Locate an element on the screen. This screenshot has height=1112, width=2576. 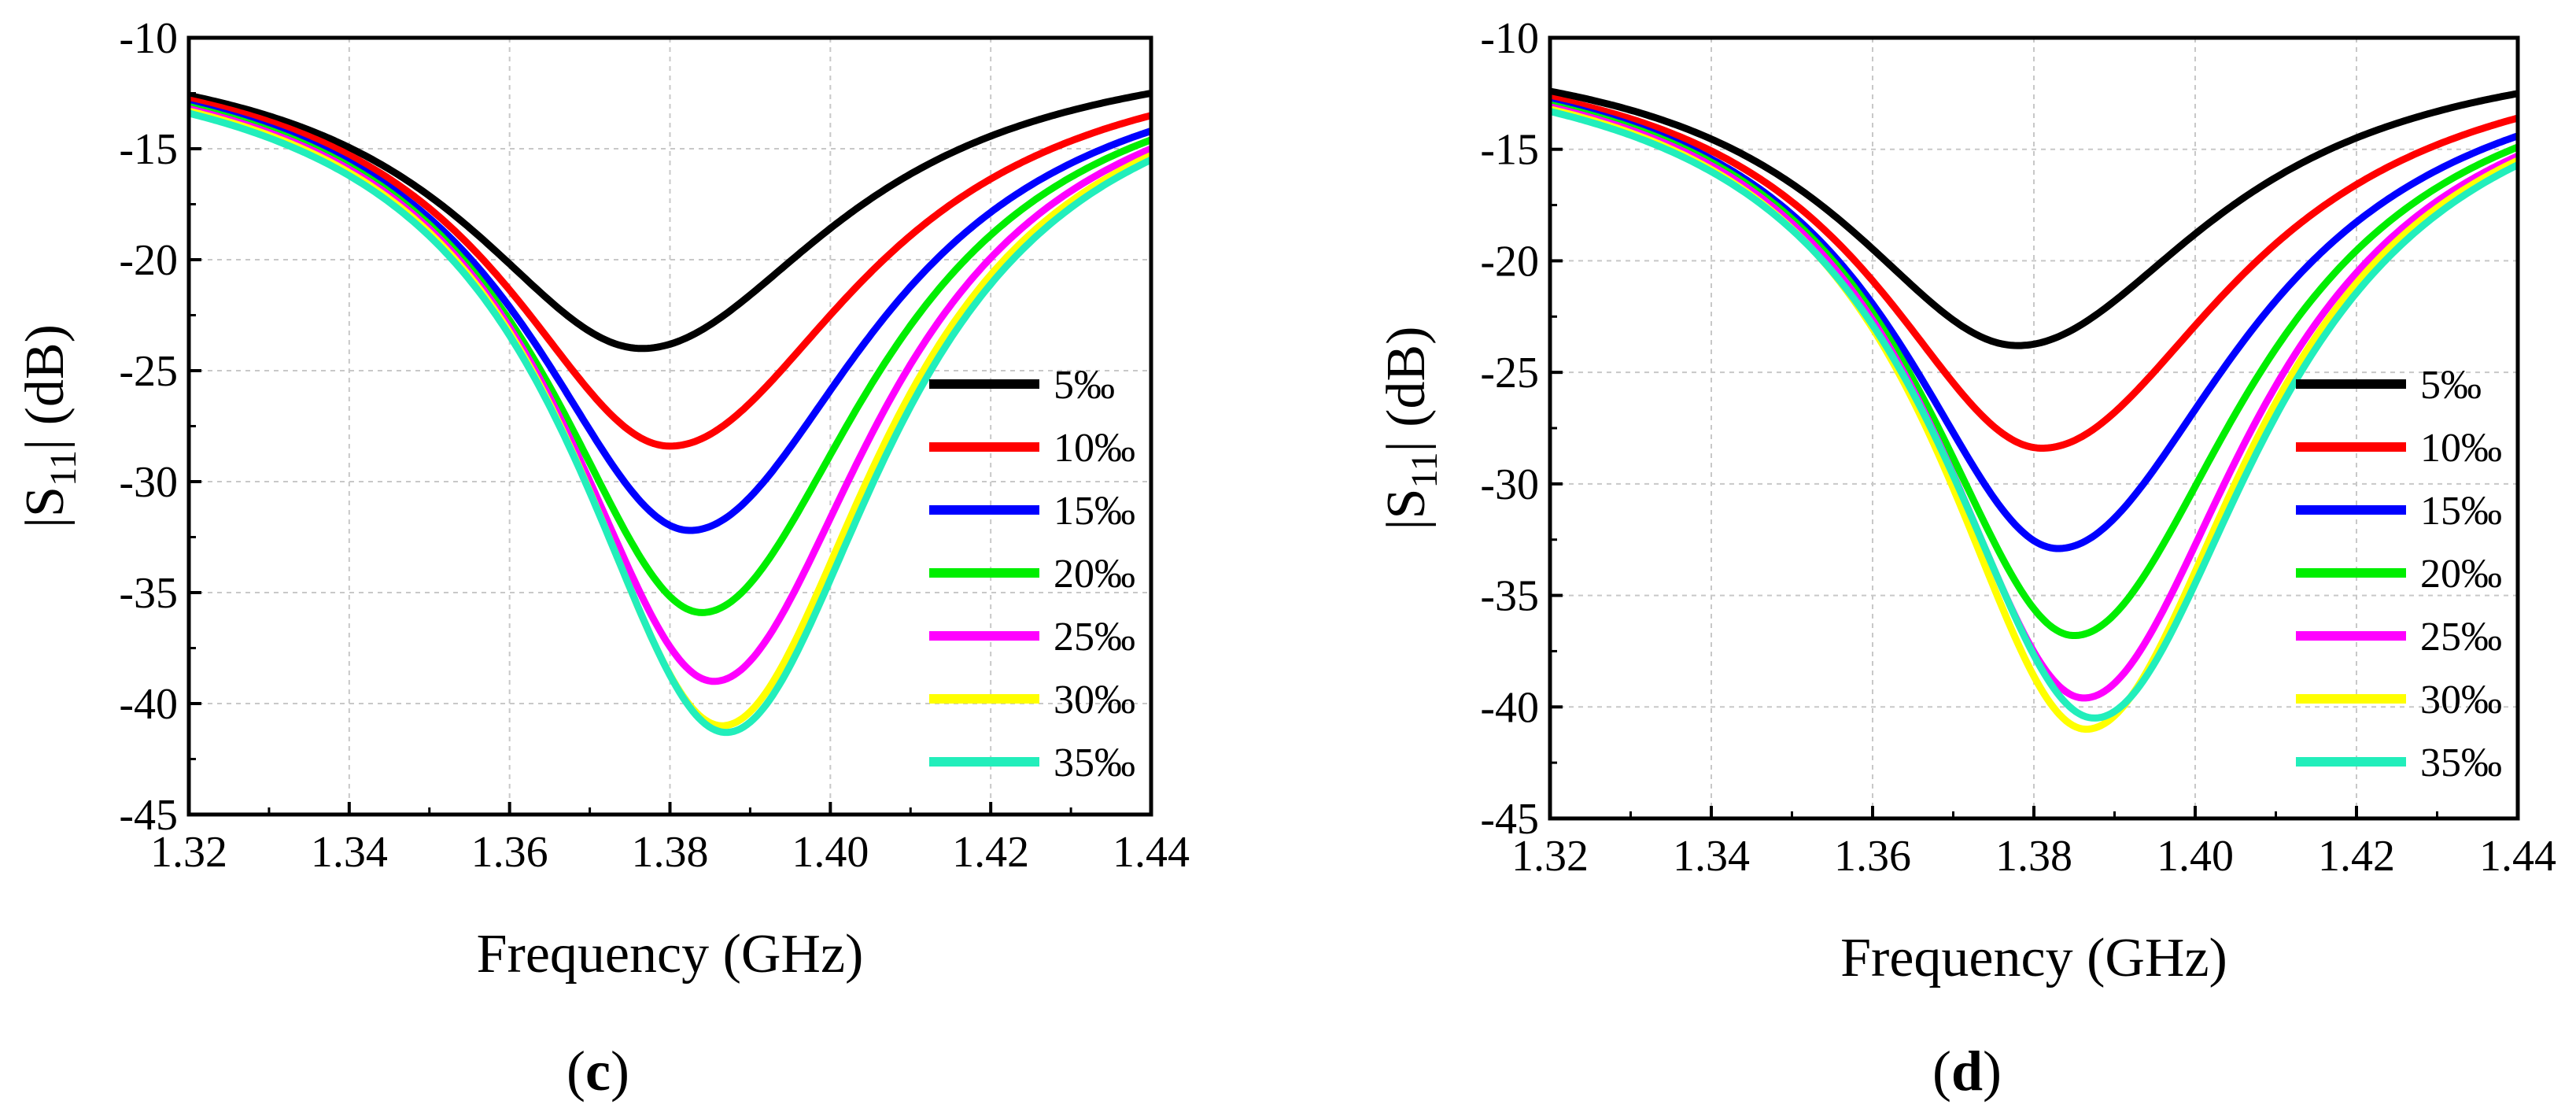
panel-label-letter: d is located at coordinates (1967, 1071).